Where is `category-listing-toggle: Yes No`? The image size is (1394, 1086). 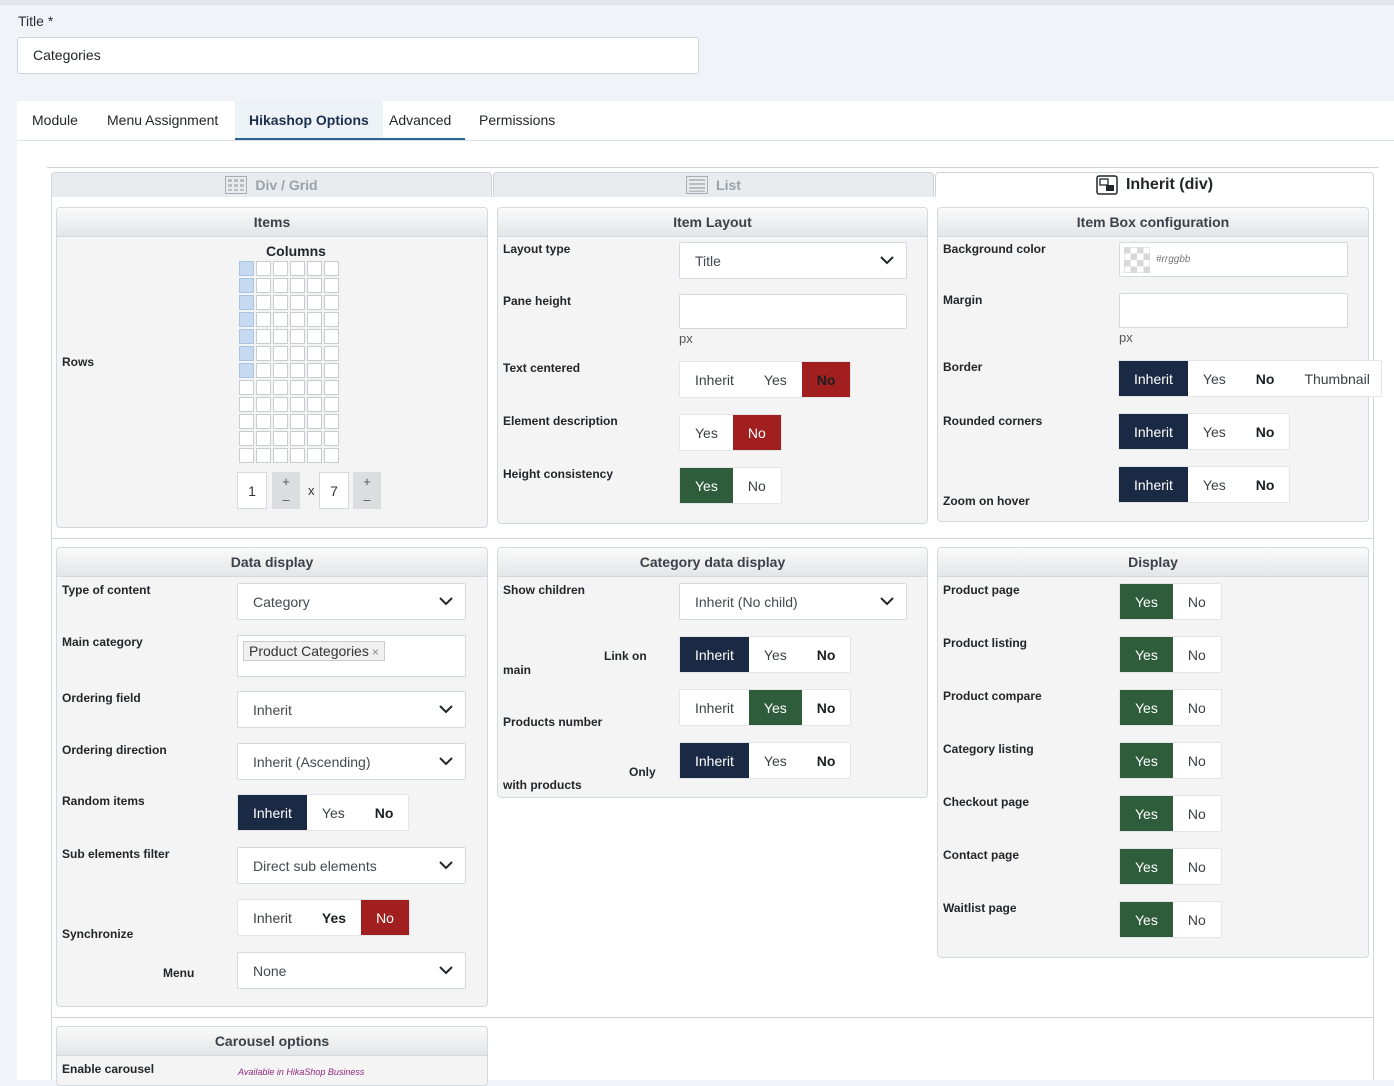 category-listing-toggle: Yes No is located at coordinates (1170, 760).